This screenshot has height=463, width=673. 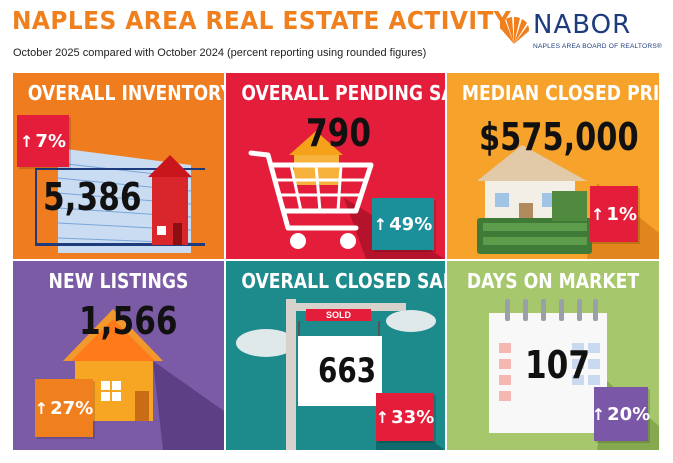 I want to click on tile-title: OVERALL PENDING SALES, so click(x=343, y=93).